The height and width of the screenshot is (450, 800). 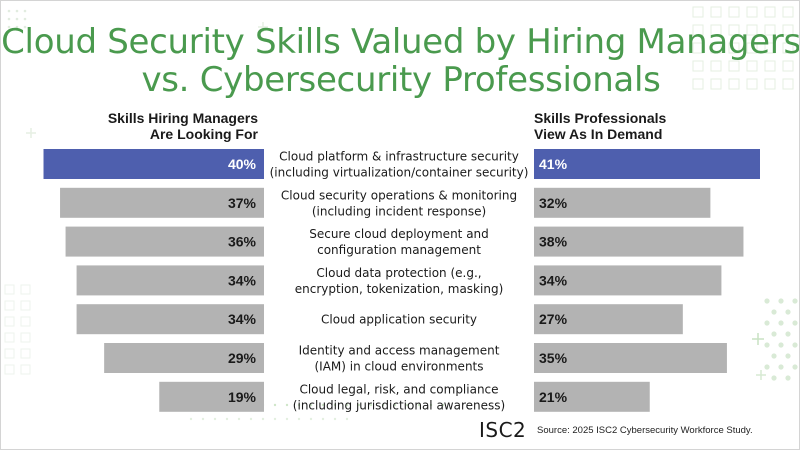 I want to click on category-label-5-line-1: Cloud application security, so click(x=399, y=320).